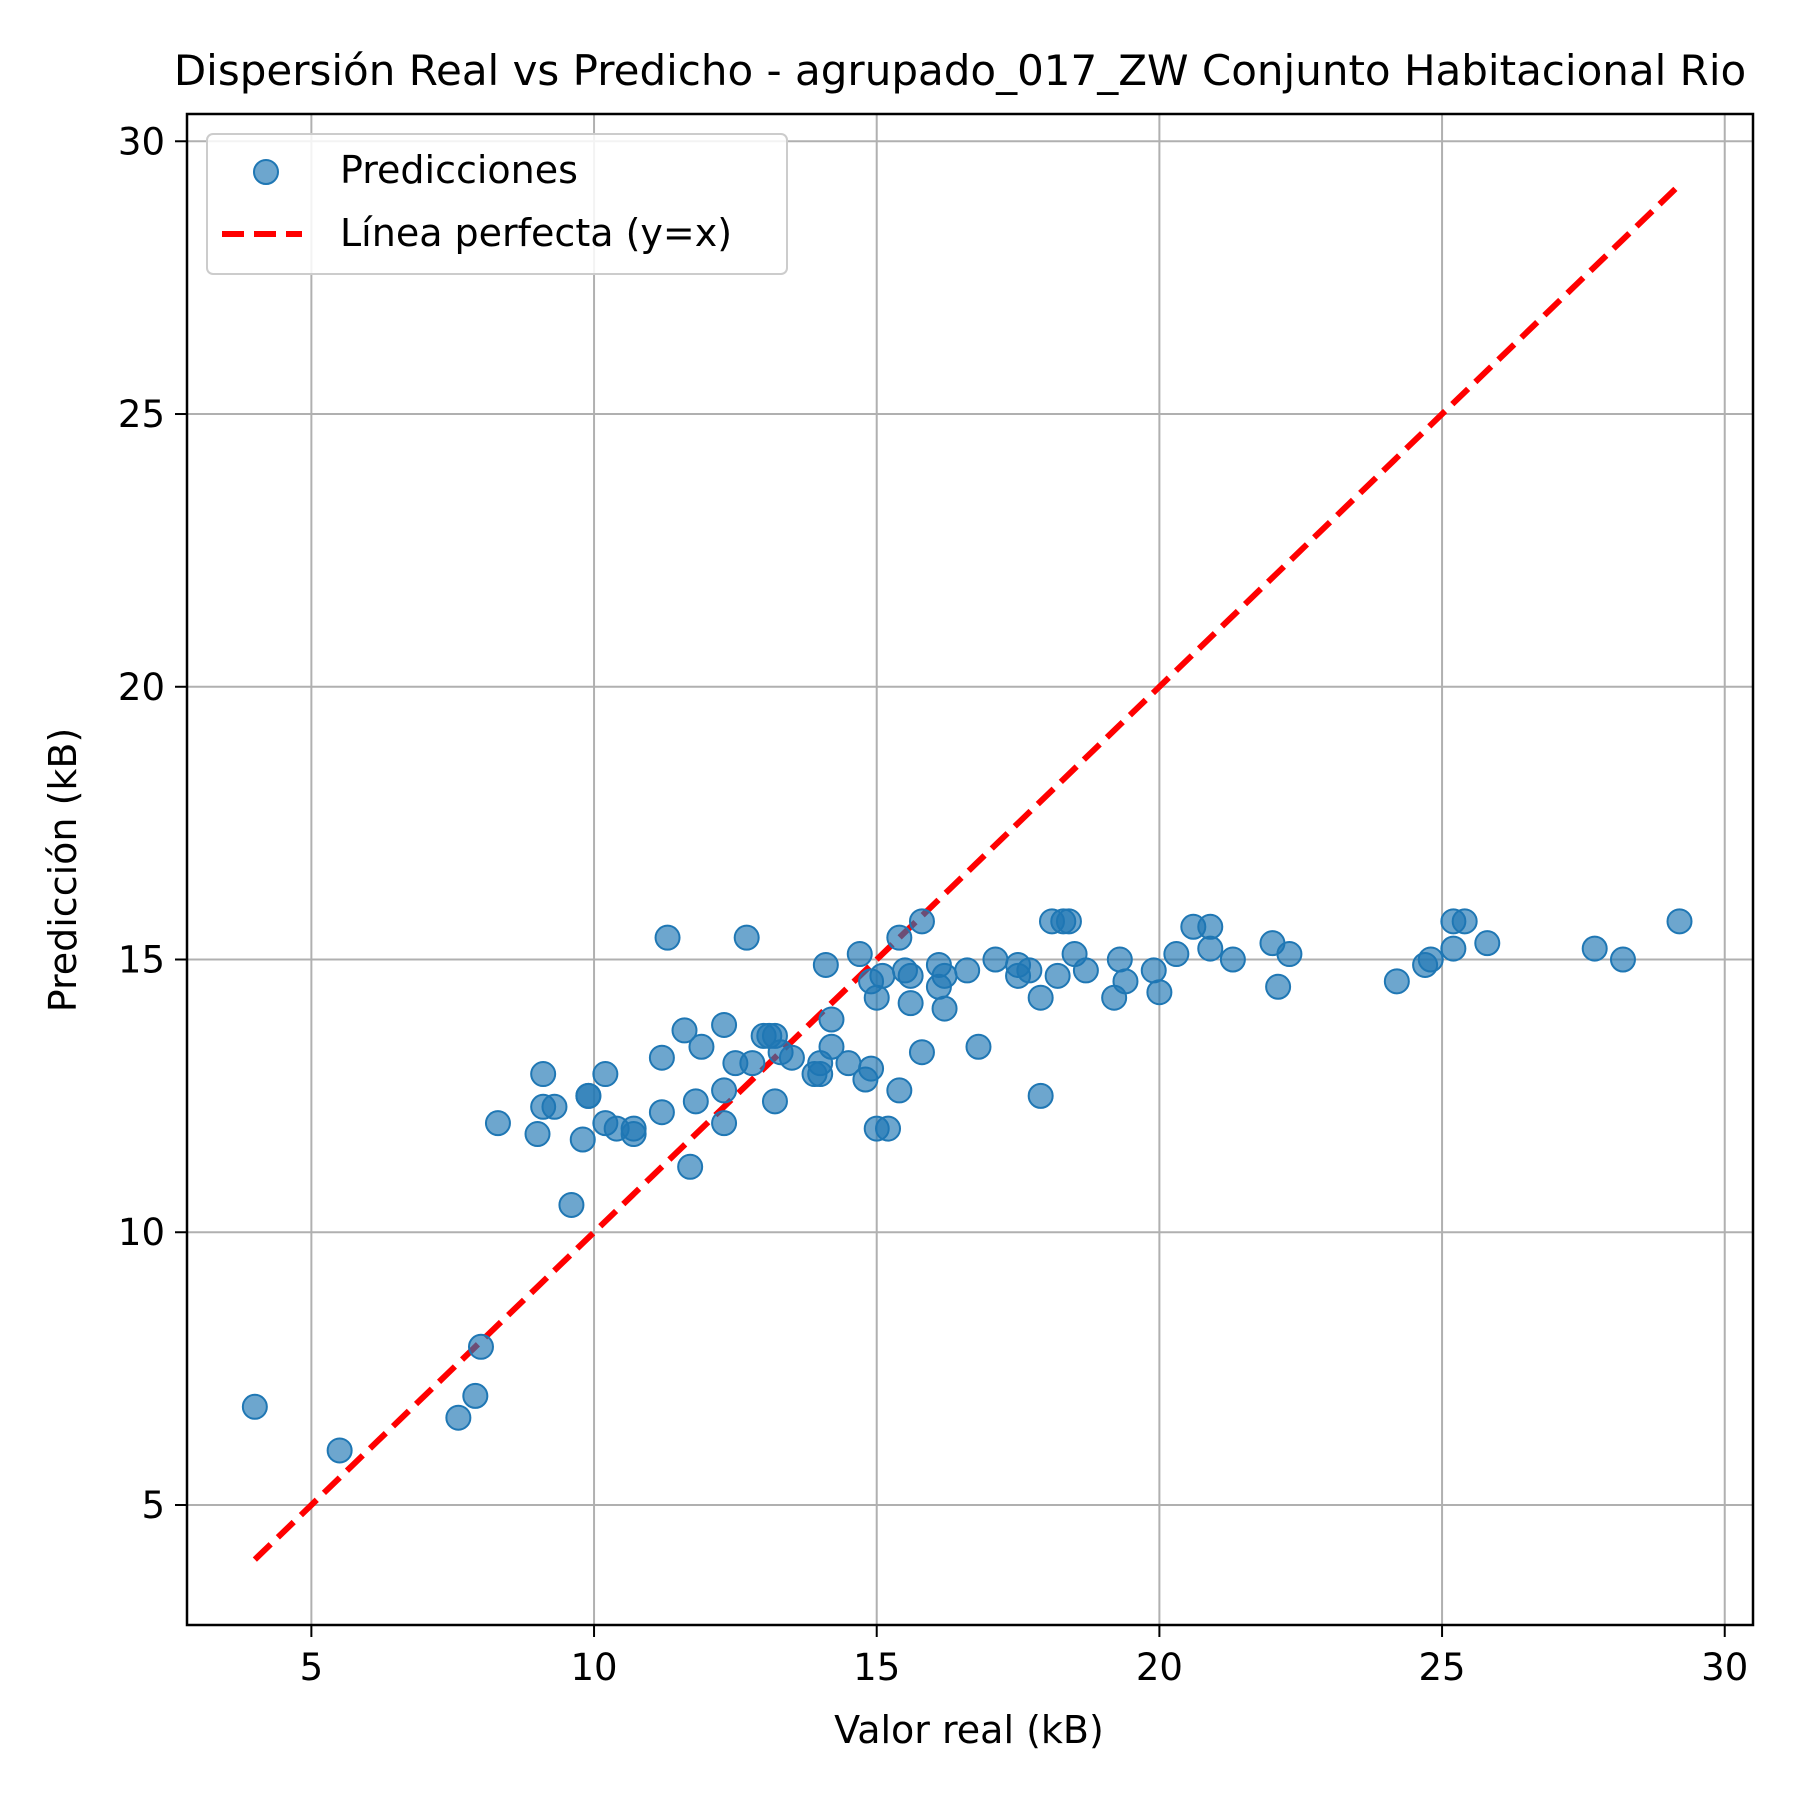  I want to click on y-tick-label: 15, so click(141, 960).